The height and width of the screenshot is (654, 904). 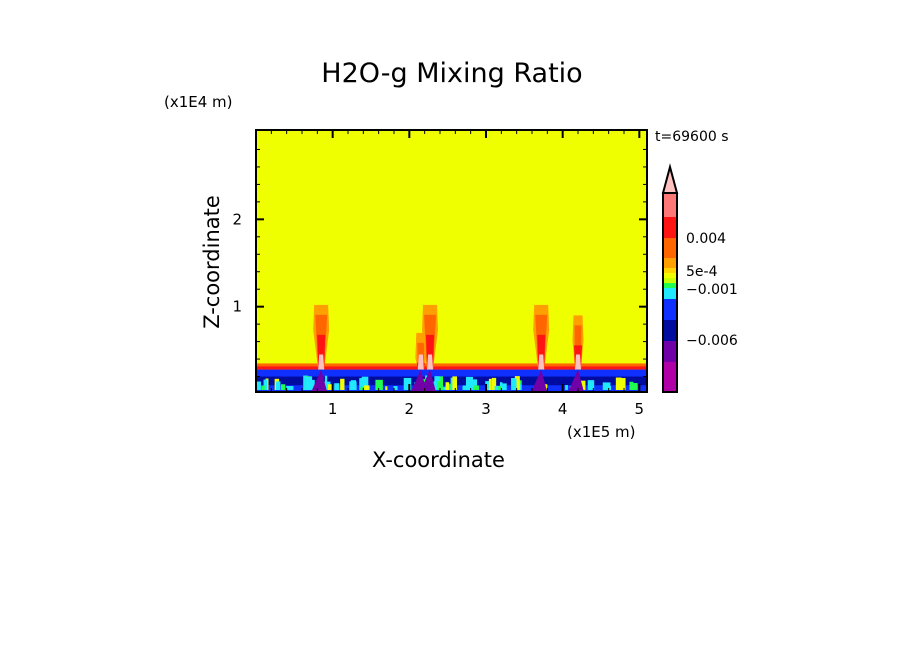 What do you see at coordinates (486, 409) in the screenshot?
I see `x-tick-label: 3` at bounding box center [486, 409].